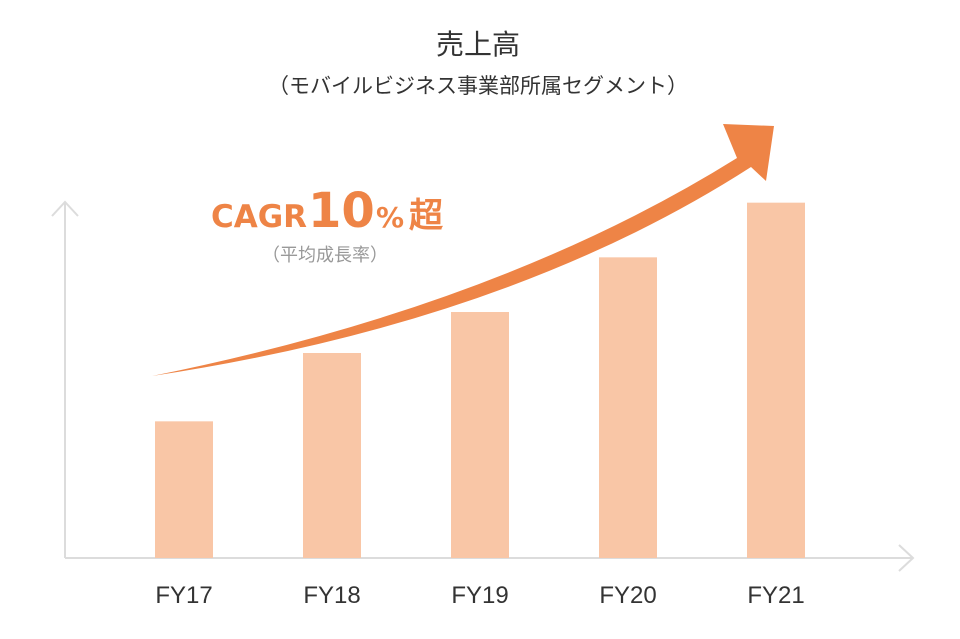 The image size is (960, 639). I want to click on x-tick-labels: FY17 FY18 FY19 FY20 FY21, so click(479, 595).